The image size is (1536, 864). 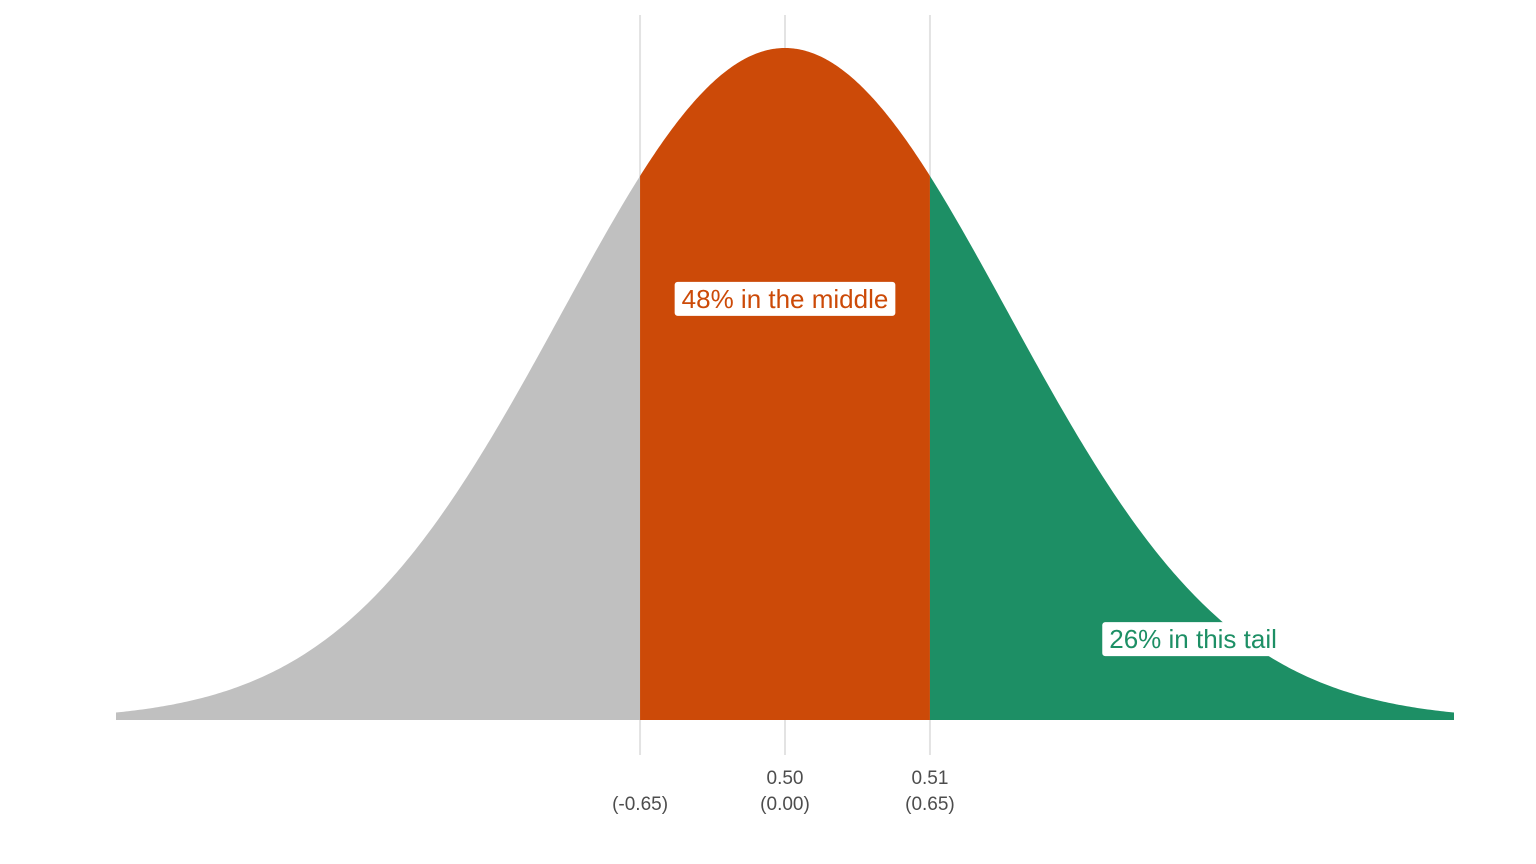 What do you see at coordinates (930, 804) in the screenshot?
I see `tick-z-label: (0.65)` at bounding box center [930, 804].